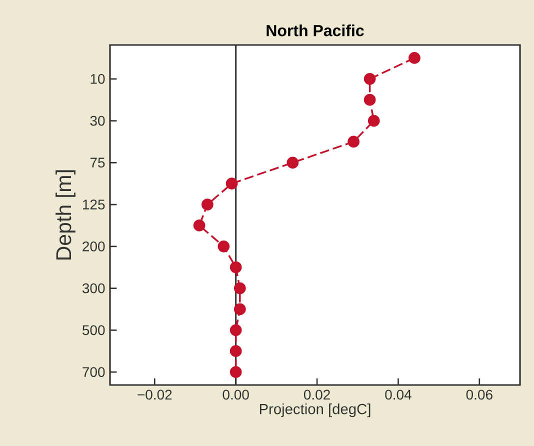 The width and height of the screenshot is (534, 446). I want to click on y-tick-label: 500, so click(93, 330).